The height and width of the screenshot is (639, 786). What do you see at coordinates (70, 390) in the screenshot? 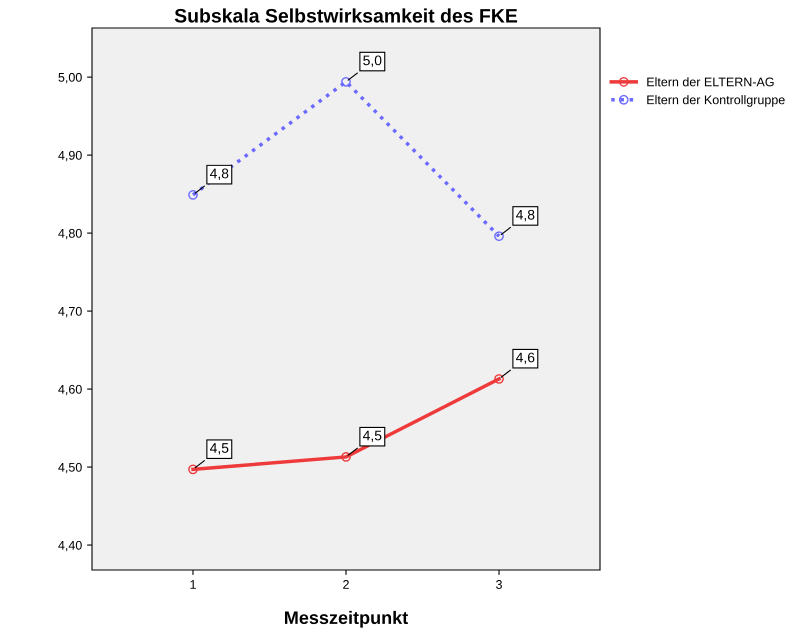
I see `y-tick-label: 4,60` at bounding box center [70, 390].